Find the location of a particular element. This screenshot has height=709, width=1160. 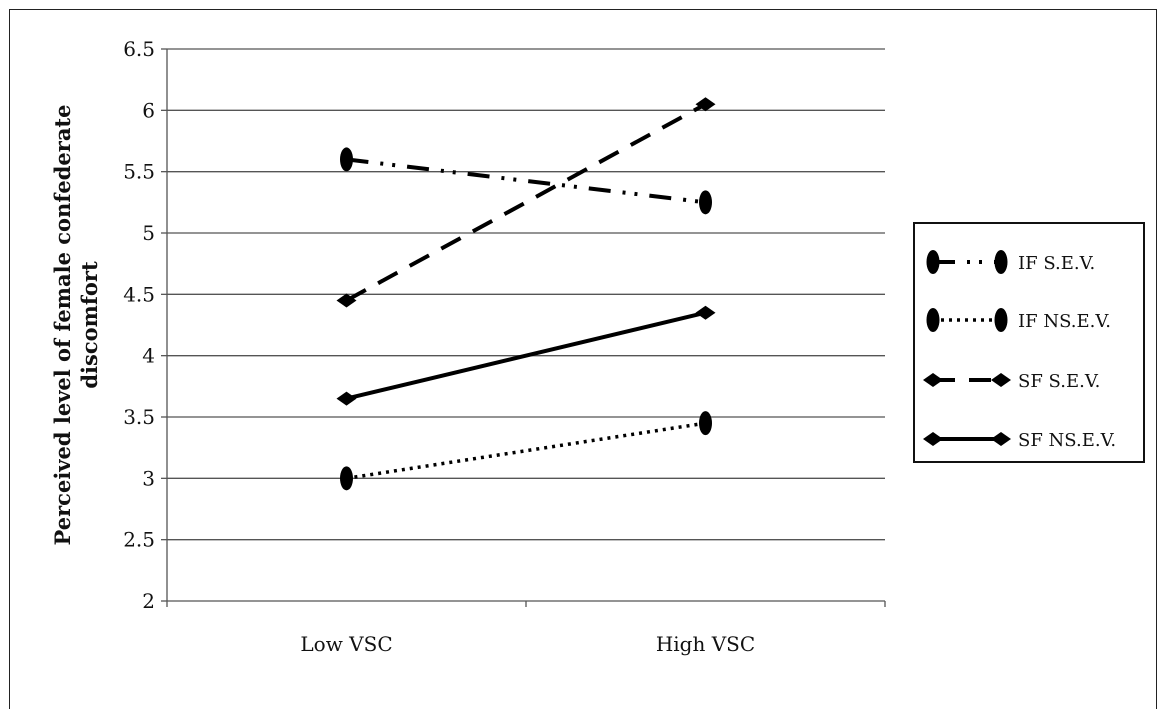

legend-label: IF NS.E.V. is located at coordinates (1064, 321).